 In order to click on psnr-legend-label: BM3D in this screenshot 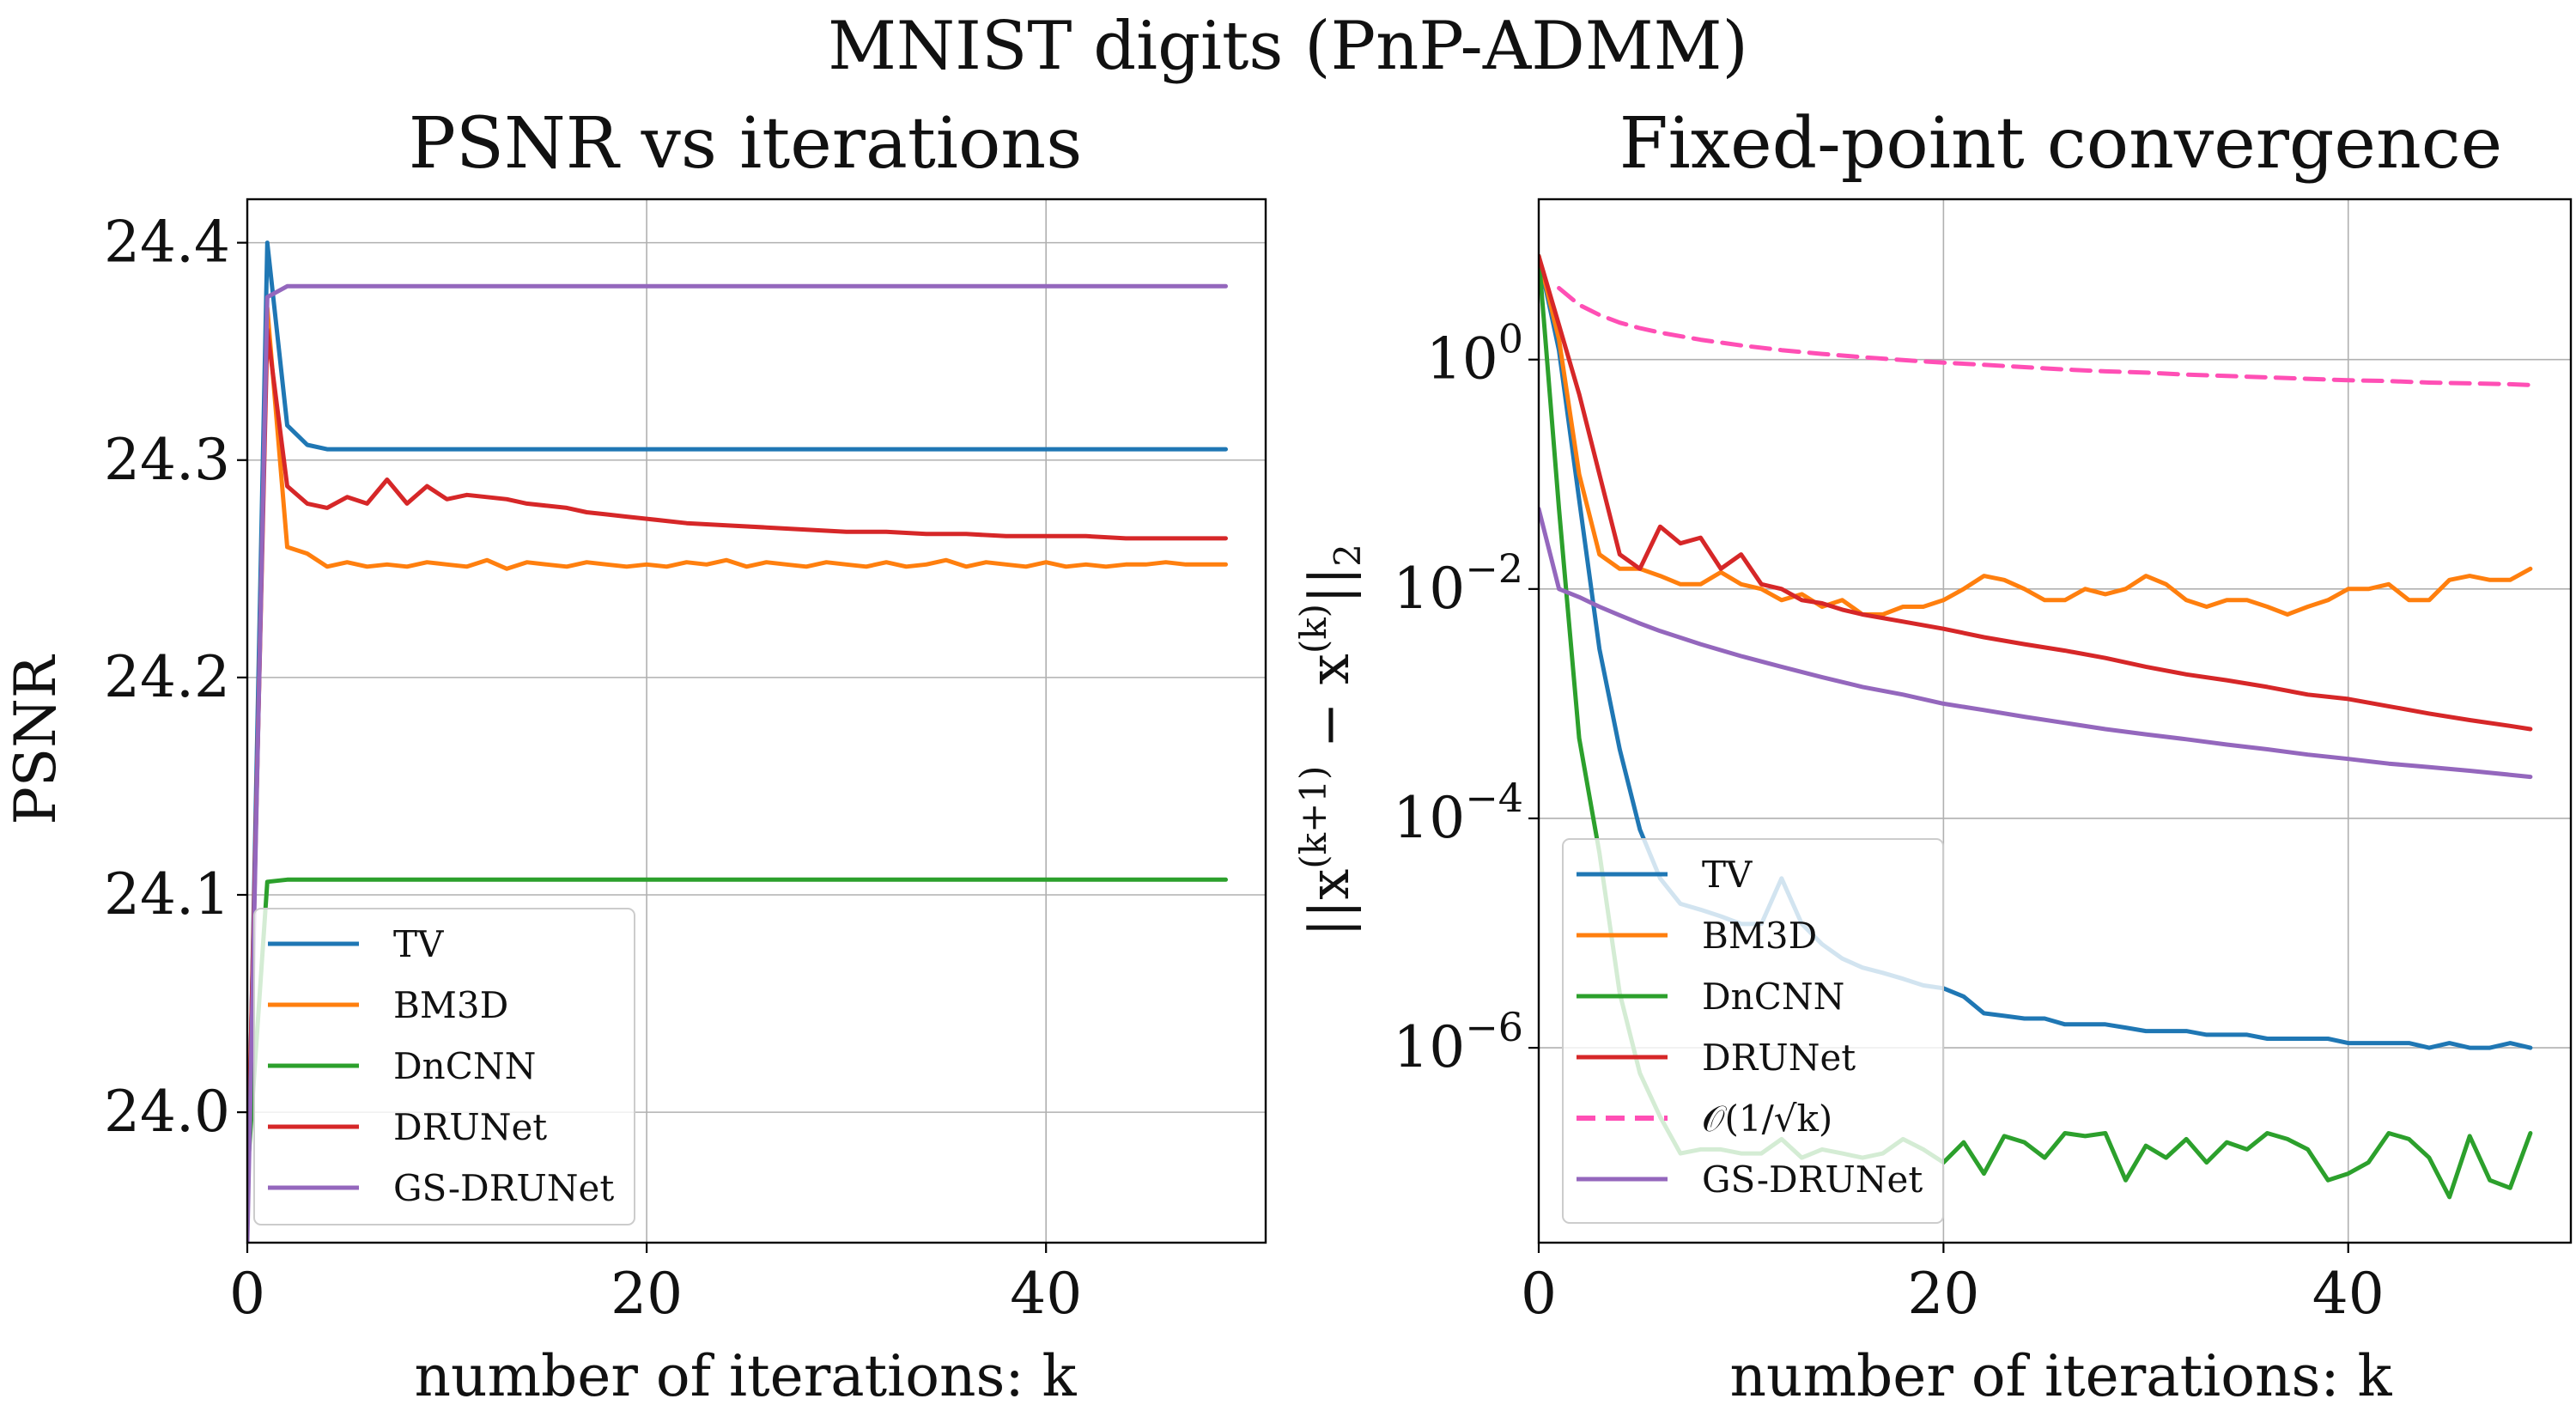, I will do `click(450, 1005)`.